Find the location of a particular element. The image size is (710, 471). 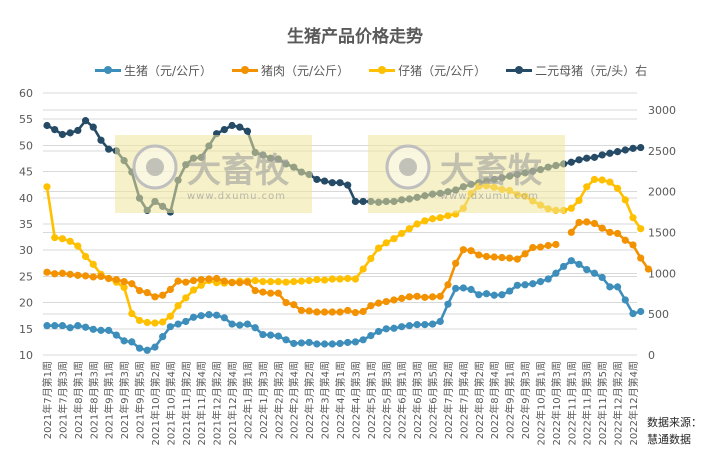

watermark-brand: 大畜牧 is located at coordinates (238, 171).